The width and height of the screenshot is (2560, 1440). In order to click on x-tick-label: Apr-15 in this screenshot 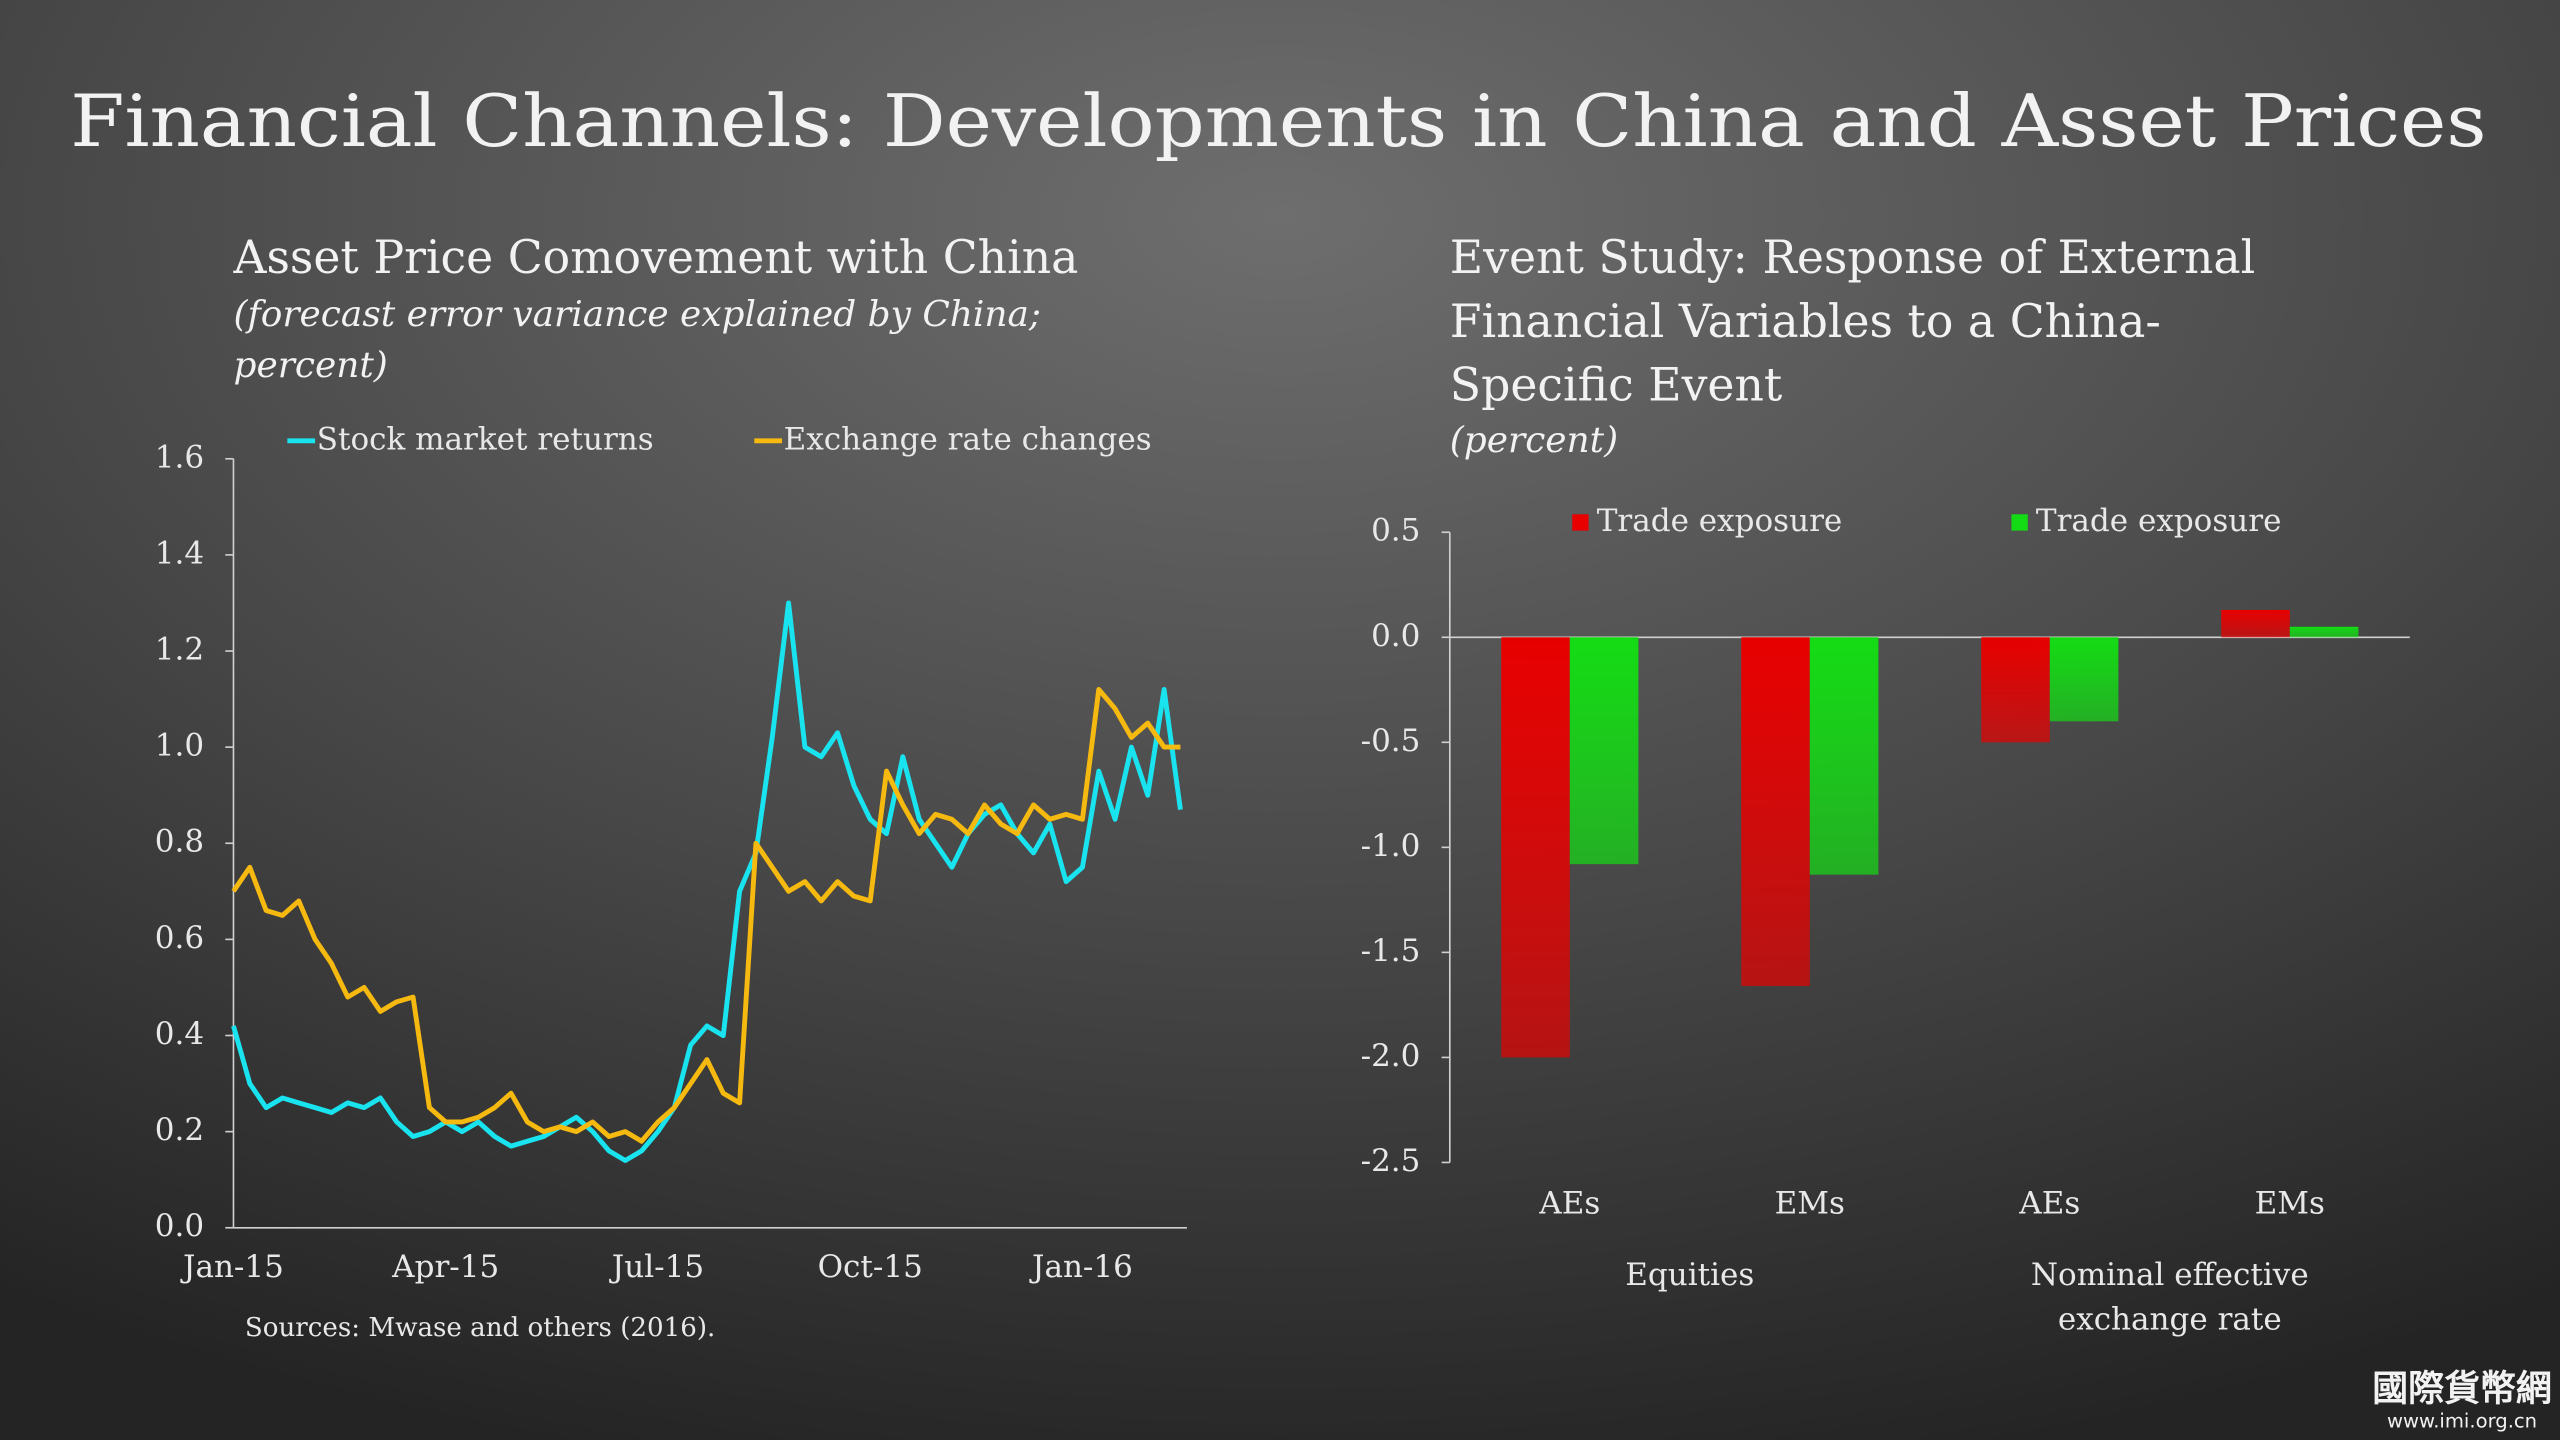, I will do `click(445, 1267)`.